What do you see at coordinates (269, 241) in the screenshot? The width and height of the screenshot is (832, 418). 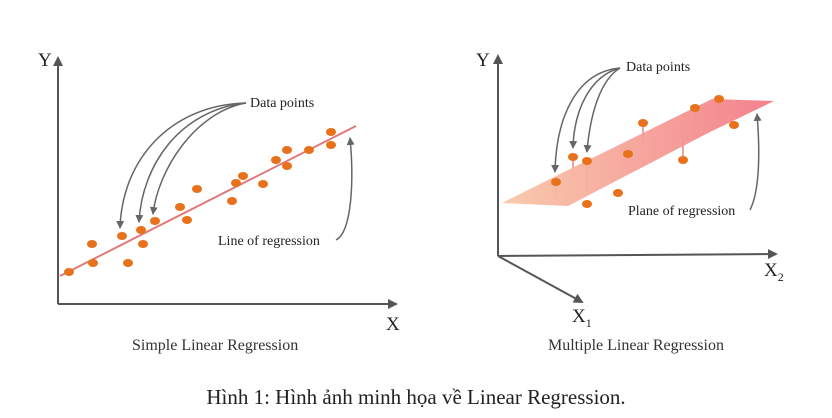 I see `line-of-regression-label: Line of regression` at bounding box center [269, 241].